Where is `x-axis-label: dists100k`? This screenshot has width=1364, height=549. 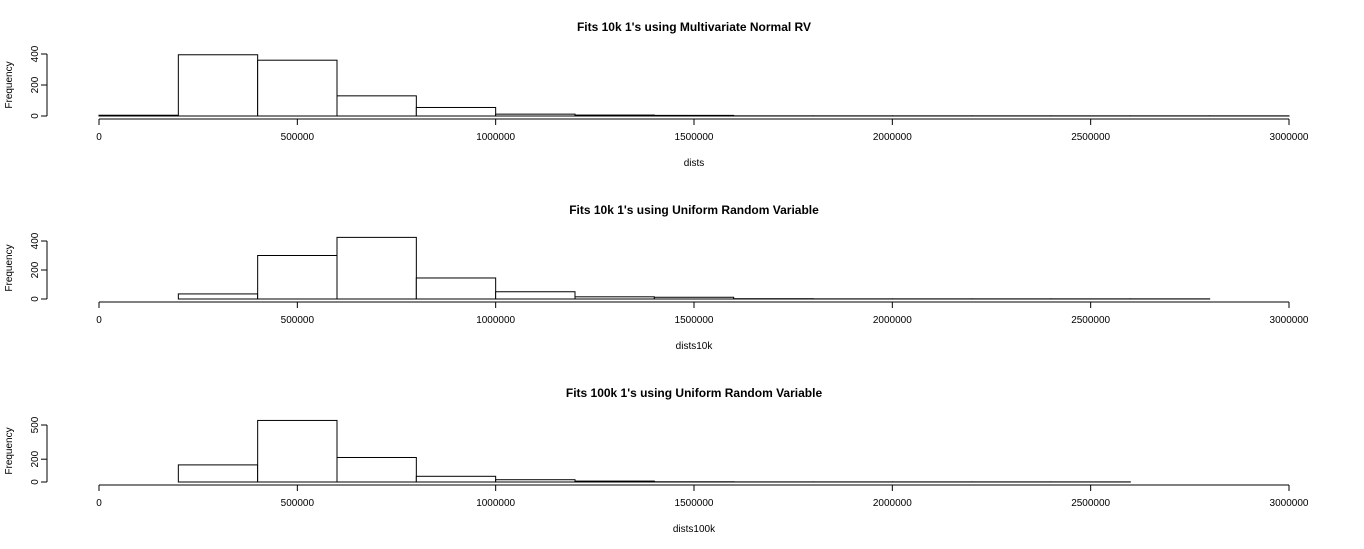
x-axis-label: dists100k is located at coordinates (694, 529).